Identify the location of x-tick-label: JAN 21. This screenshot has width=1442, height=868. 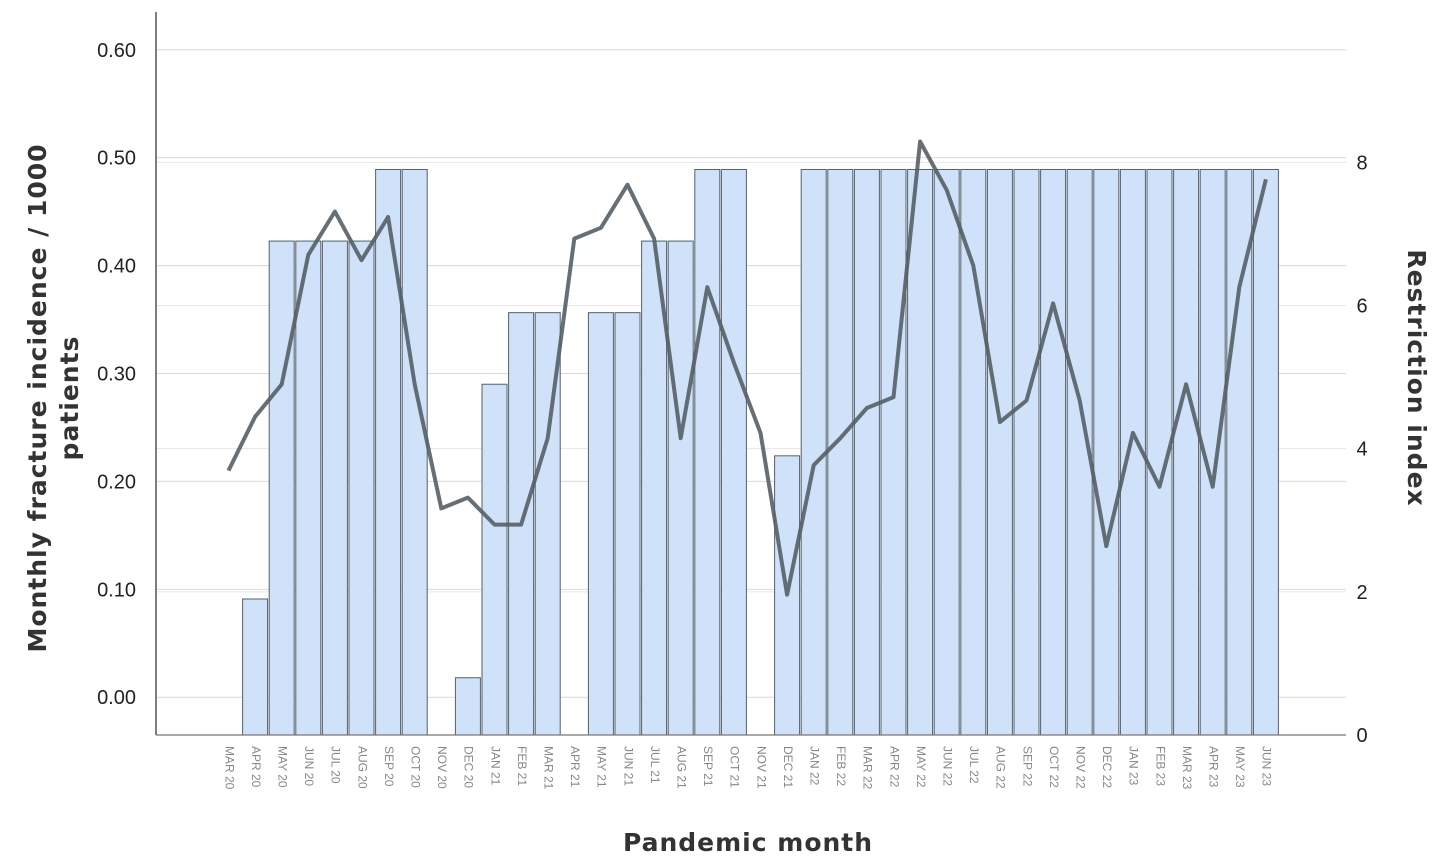
(495, 766).